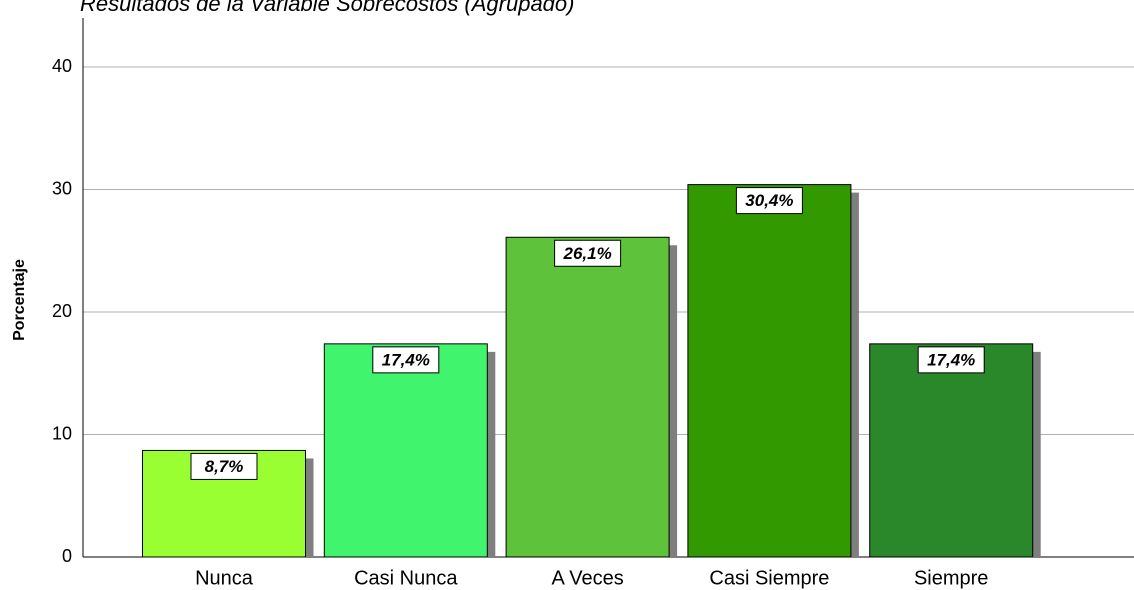  I want to click on x-tick-label: Casi Siempre, so click(769, 578).